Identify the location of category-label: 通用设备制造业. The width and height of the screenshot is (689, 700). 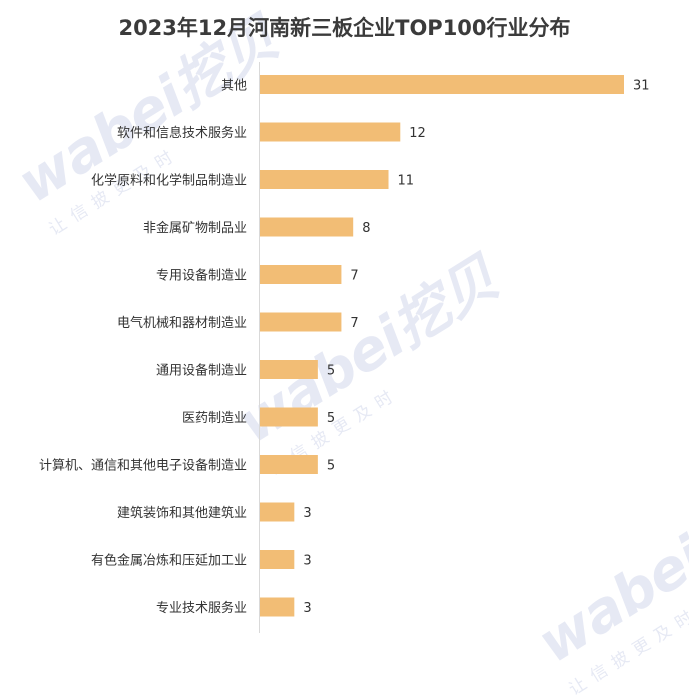
(201, 371).